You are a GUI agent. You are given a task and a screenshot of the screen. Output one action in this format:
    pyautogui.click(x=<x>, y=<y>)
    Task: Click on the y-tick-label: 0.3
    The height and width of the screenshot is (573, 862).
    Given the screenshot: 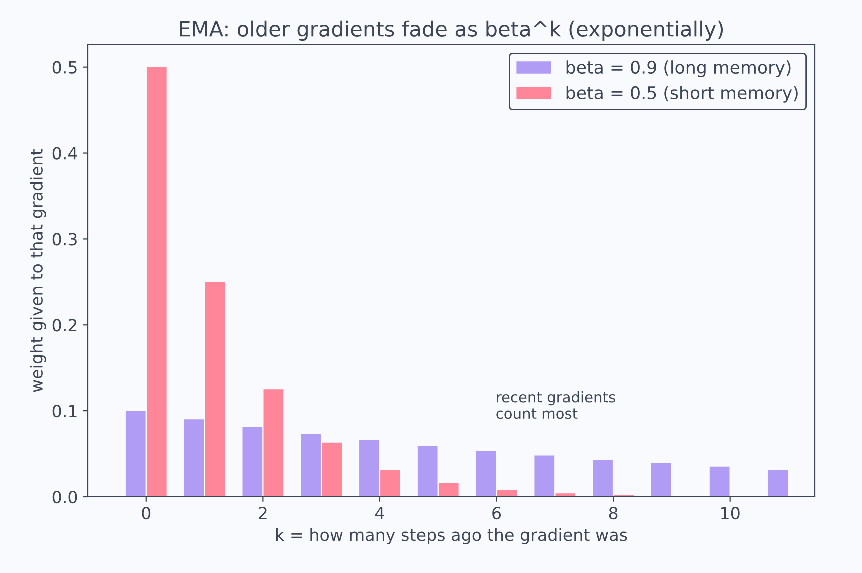 What is the action you would take?
    pyautogui.click(x=64, y=239)
    